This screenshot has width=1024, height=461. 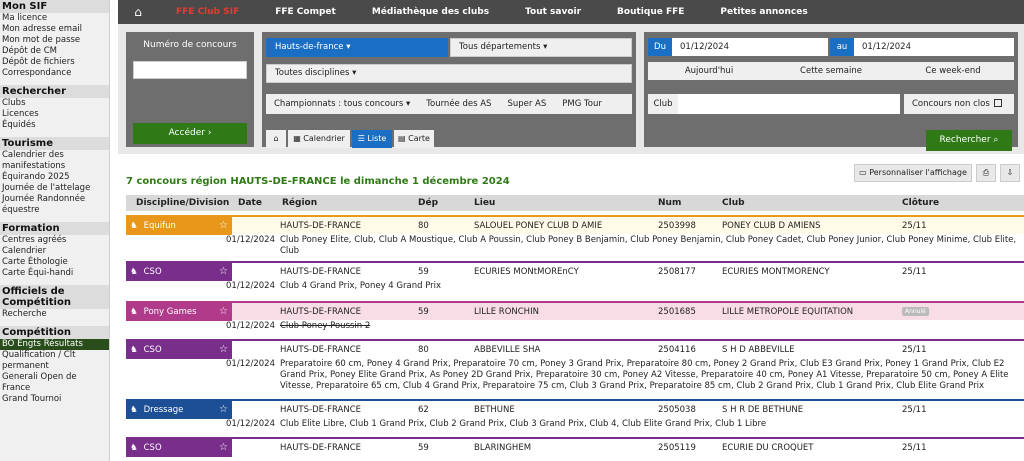 I want to click on sidebar-item: Calendrier des manifestations, so click(x=34, y=160).